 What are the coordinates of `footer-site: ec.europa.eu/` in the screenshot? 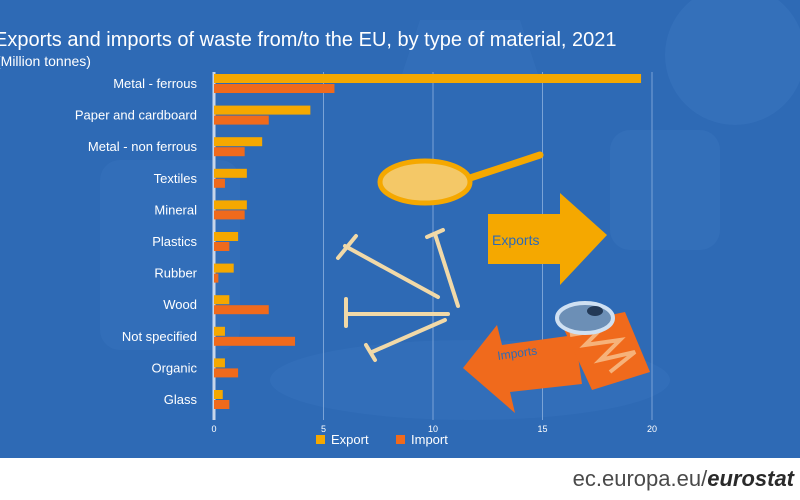 It's located at (640, 478).